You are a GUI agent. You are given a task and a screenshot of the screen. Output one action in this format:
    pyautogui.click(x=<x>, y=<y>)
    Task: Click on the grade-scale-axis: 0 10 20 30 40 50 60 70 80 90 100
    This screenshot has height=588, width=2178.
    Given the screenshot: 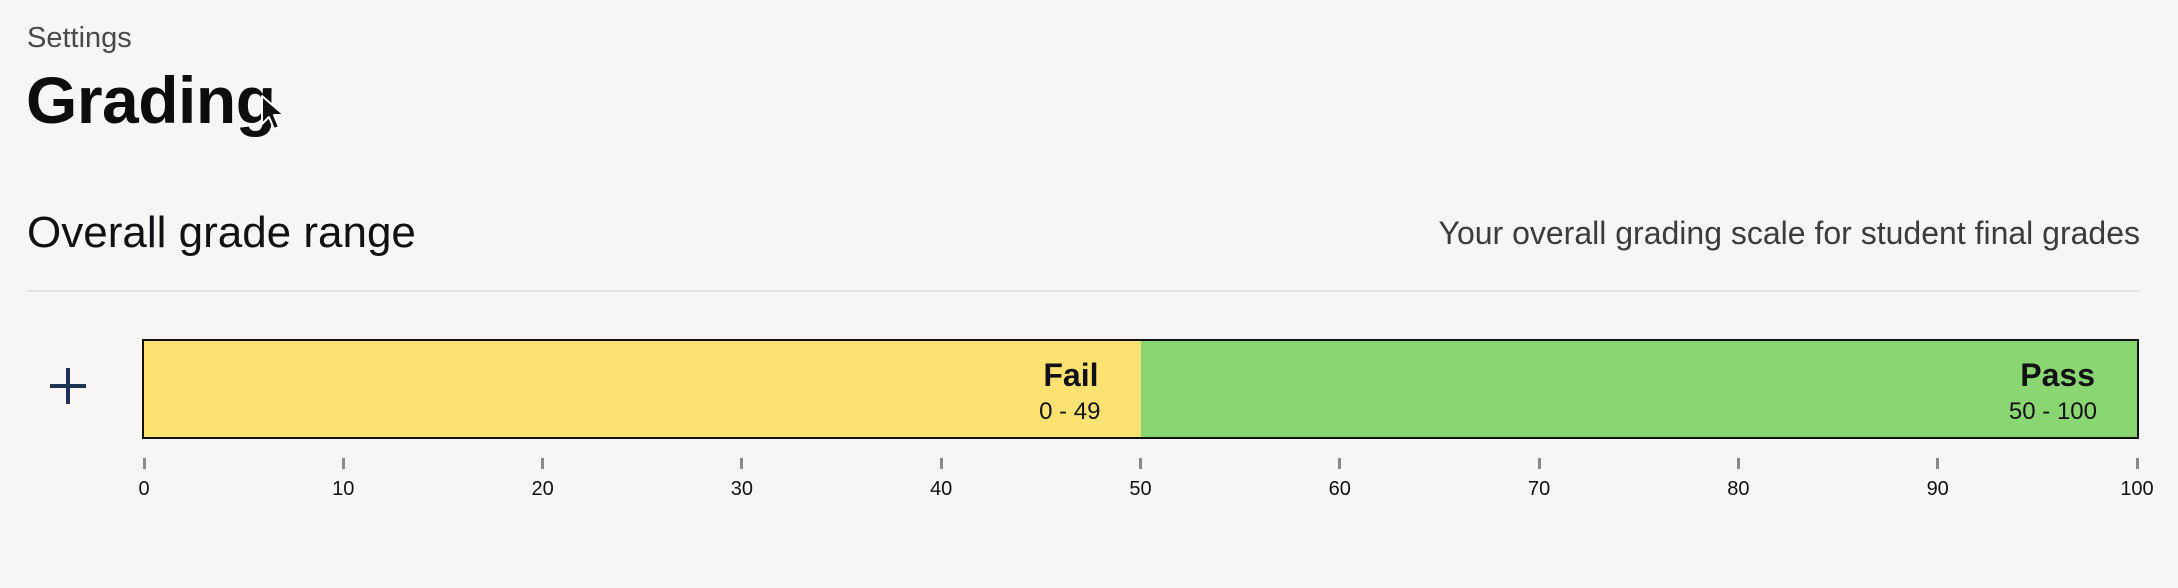 What is the action you would take?
    pyautogui.click(x=1146, y=483)
    